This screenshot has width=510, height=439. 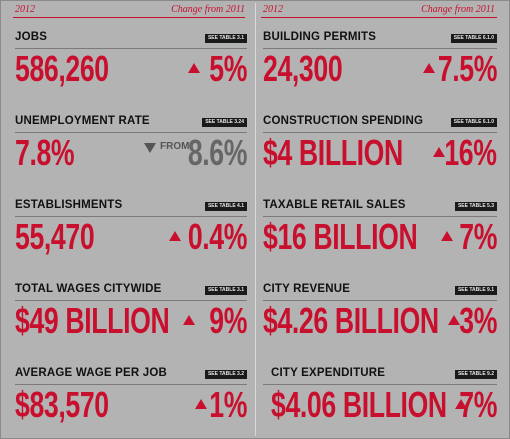 What do you see at coordinates (217, 236) in the screenshot?
I see `stat-change: 0.4%` at bounding box center [217, 236].